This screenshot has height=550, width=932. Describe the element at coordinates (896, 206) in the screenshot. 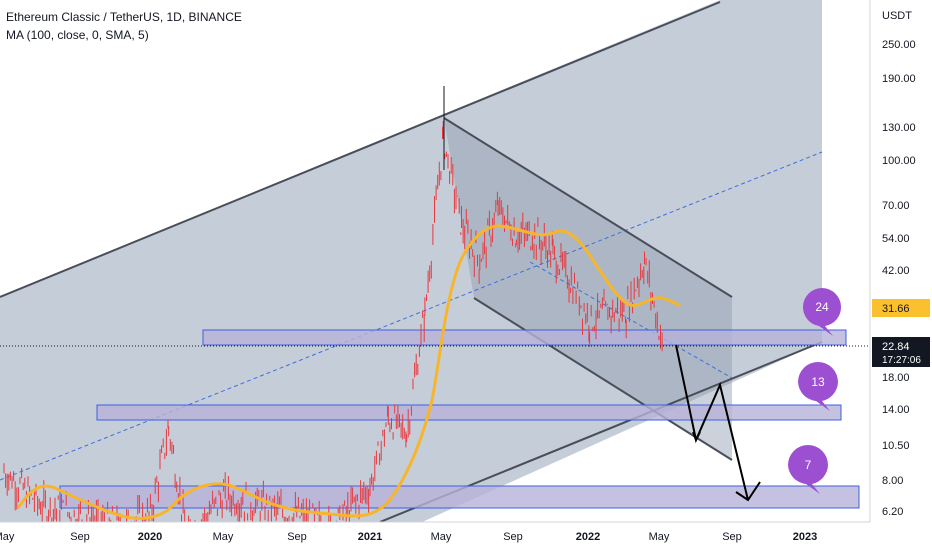

I see `price-tick-label: 70.00` at that location.